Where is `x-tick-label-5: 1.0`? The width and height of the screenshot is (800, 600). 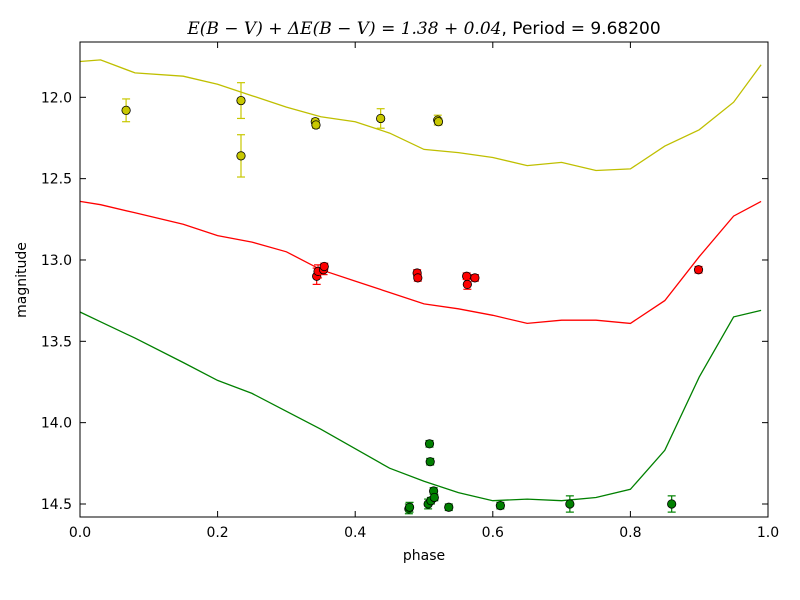
x-tick-label-5: 1.0 is located at coordinates (768, 533).